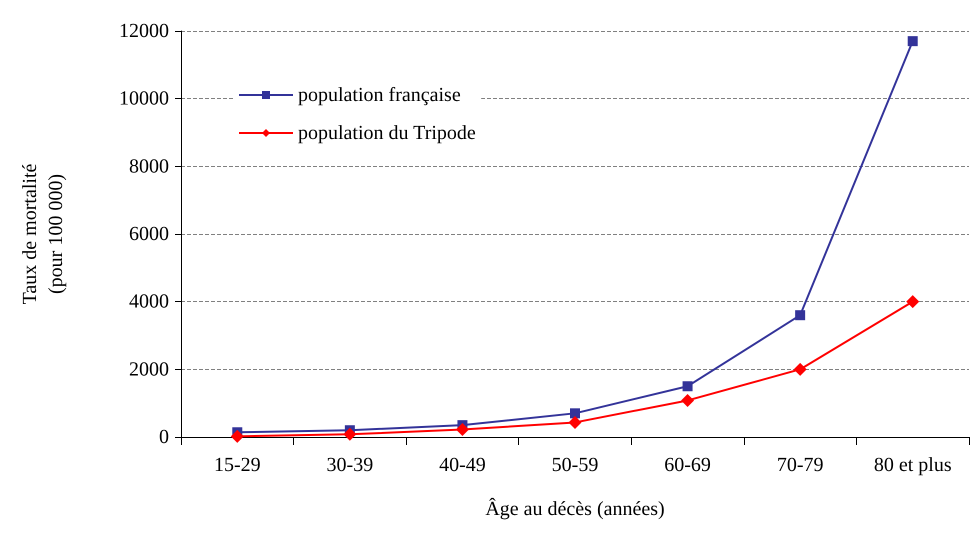  What do you see at coordinates (800, 465) in the screenshot?
I see `x-tick-label: 70-79` at bounding box center [800, 465].